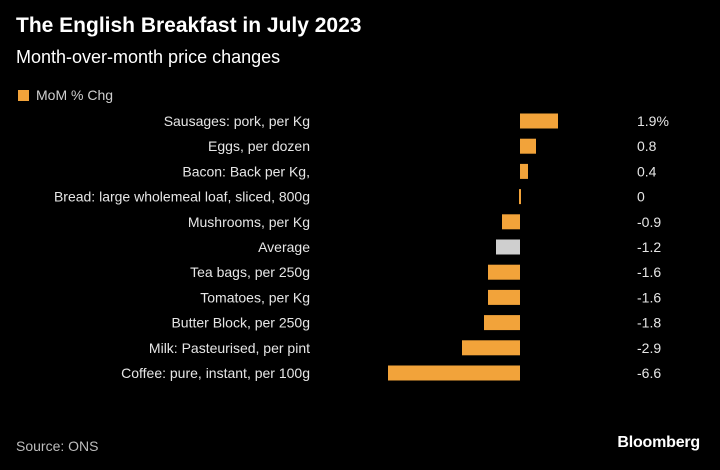  Describe the element at coordinates (647, 146) in the screenshot. I see `value-label: 0.8` at that location.